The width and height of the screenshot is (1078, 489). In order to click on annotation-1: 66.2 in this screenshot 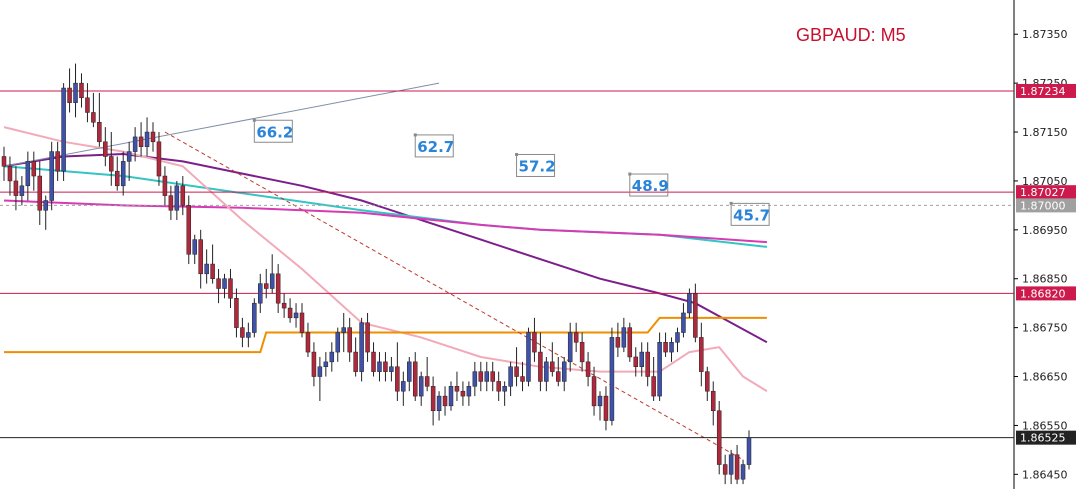, I will do `click(272, 130)`.